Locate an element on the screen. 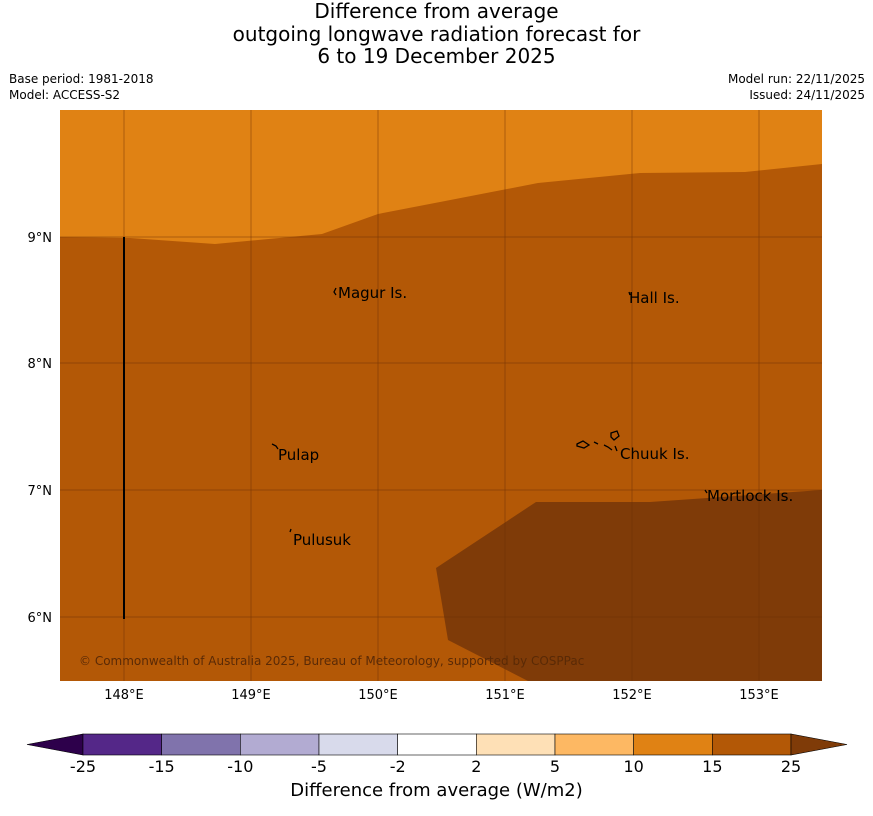 The image size is (873, 816). meta-left: Base period: 1981-2018 Model: ACCESS-S2 is located at coordinates (81, 87).